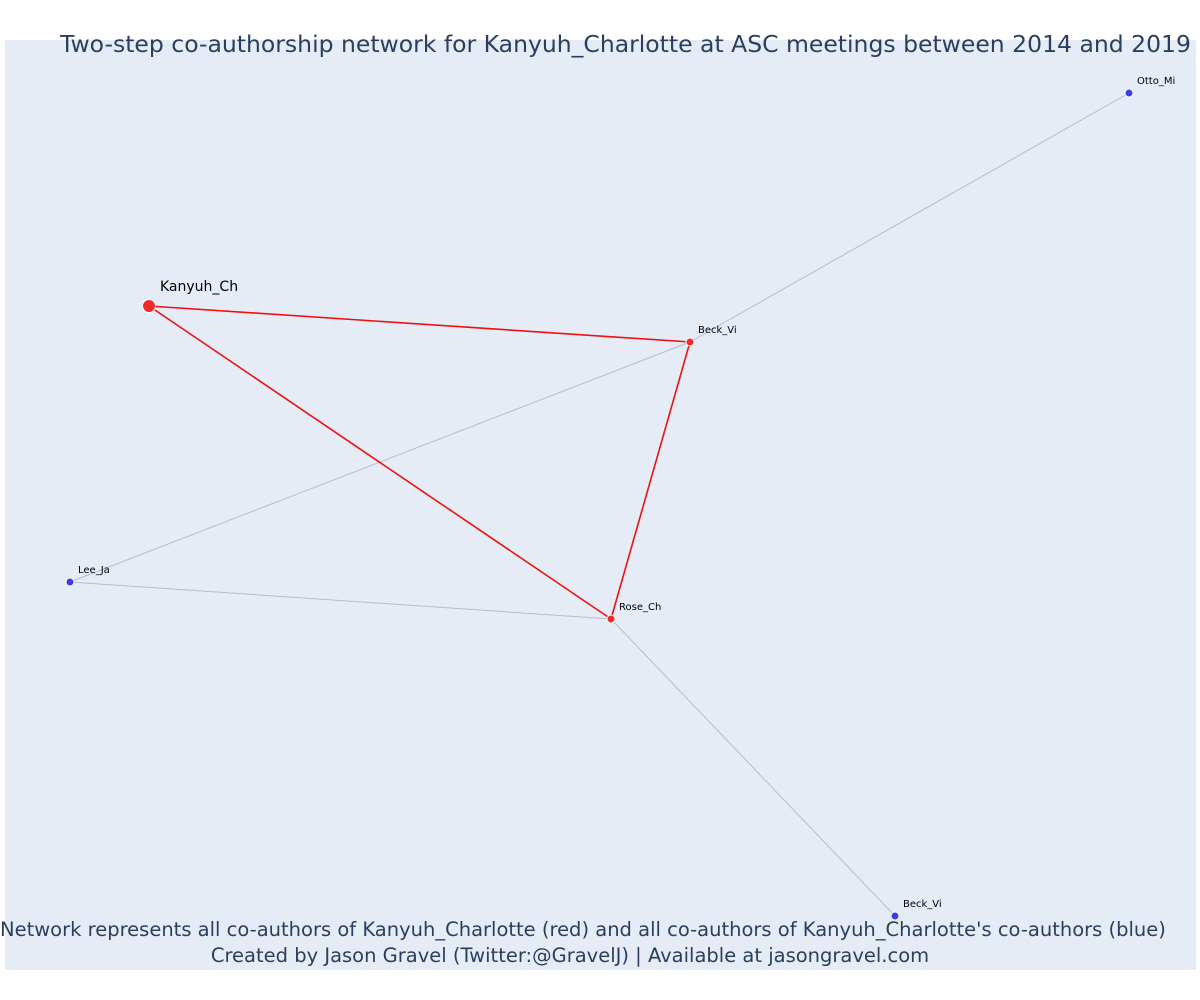  I want to click on node-label-kanyuh_ch: Kanyuh_Ch, so click(199, 287).